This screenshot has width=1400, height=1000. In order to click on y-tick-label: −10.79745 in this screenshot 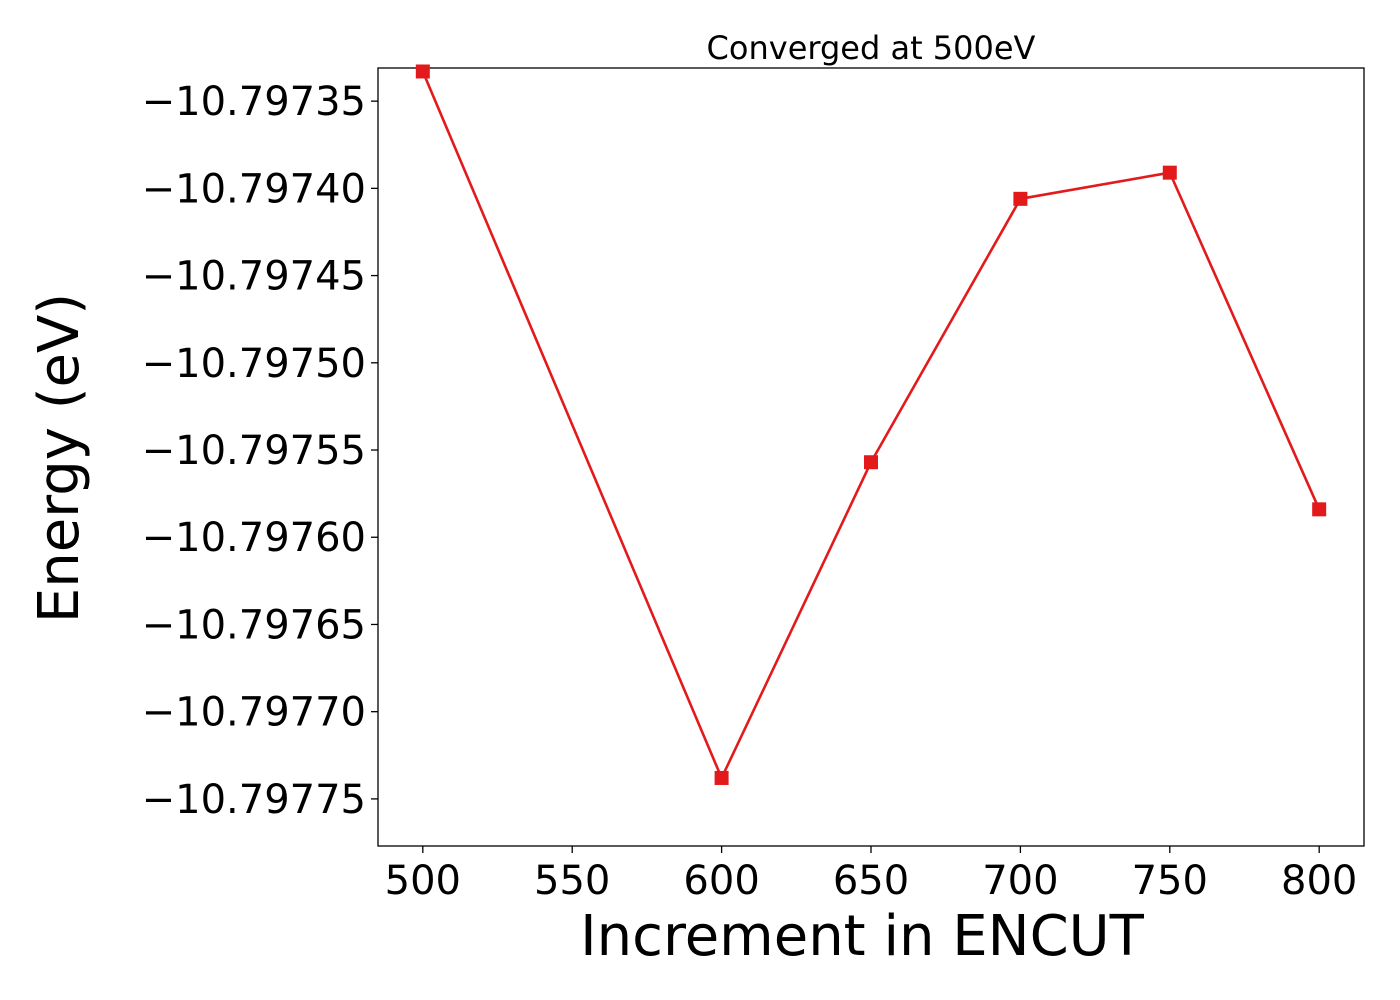, I will do `click(254, 277)`.